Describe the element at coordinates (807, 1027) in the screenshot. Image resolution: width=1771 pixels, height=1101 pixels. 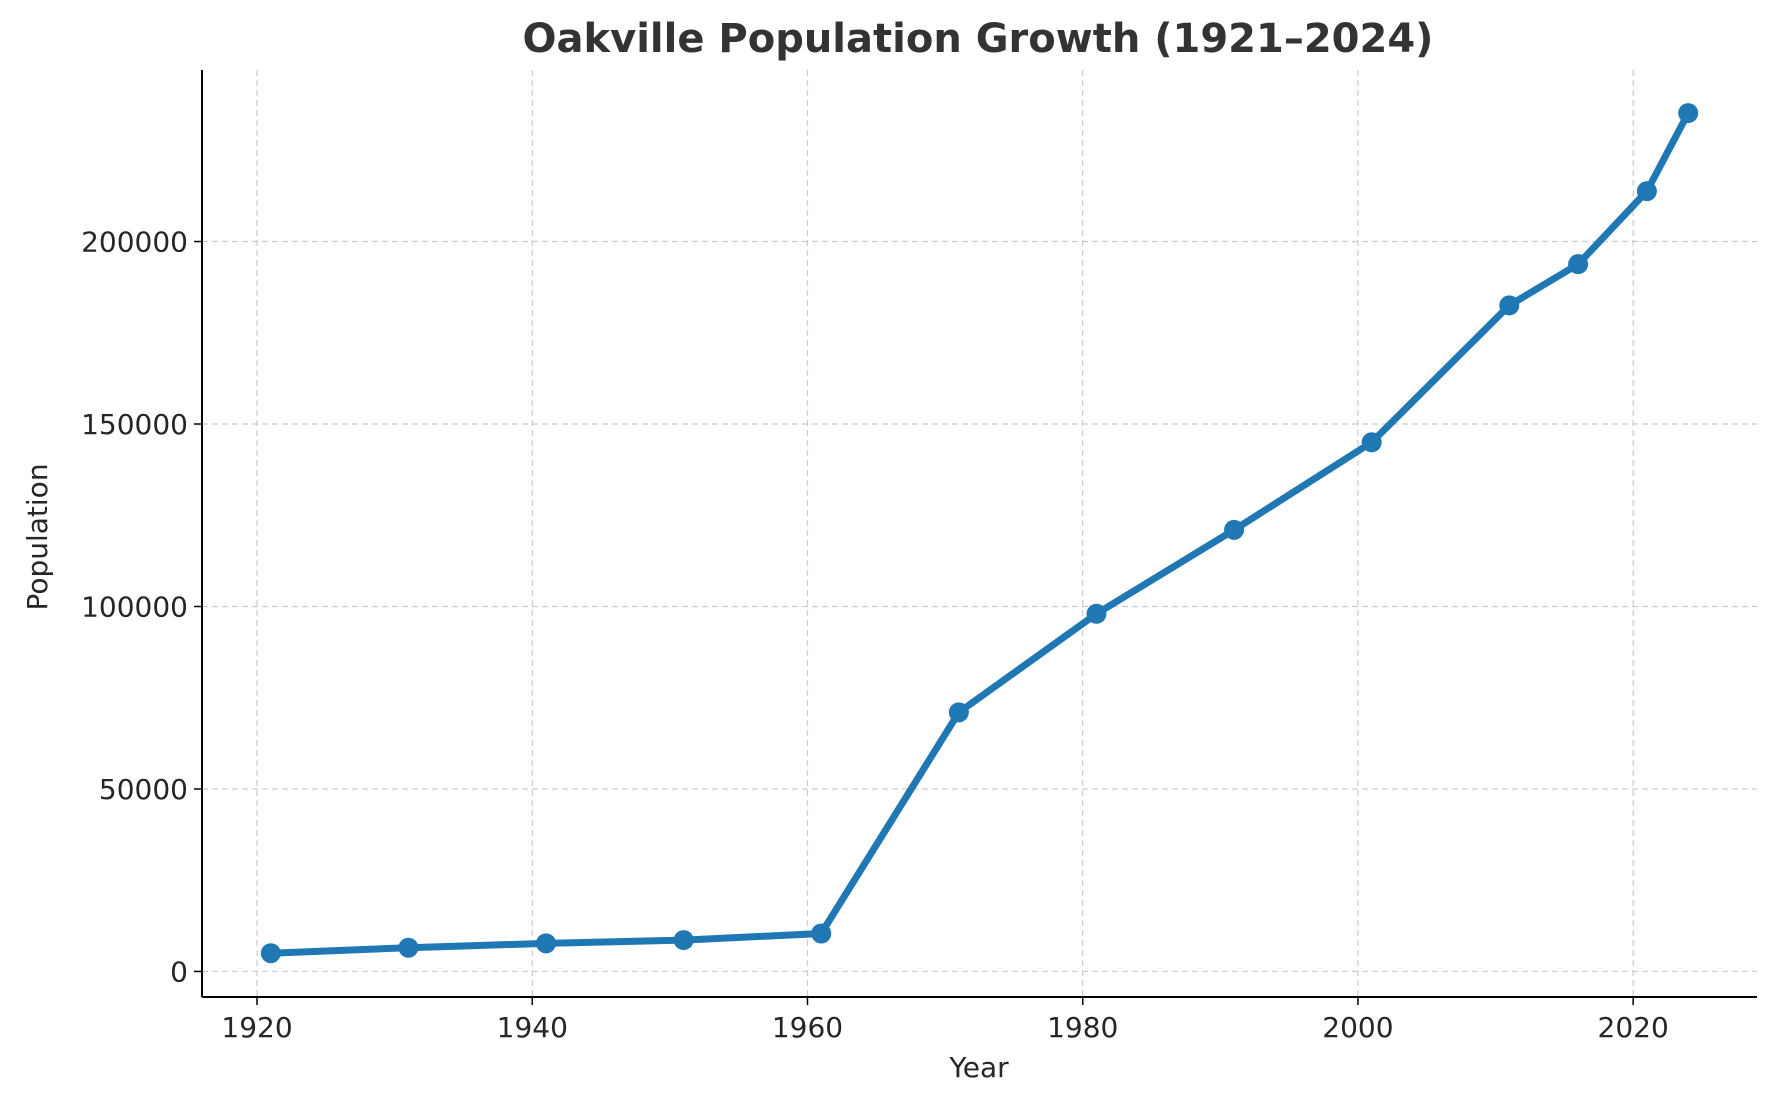
I see `x-tick-label-2: 1960` at that location.